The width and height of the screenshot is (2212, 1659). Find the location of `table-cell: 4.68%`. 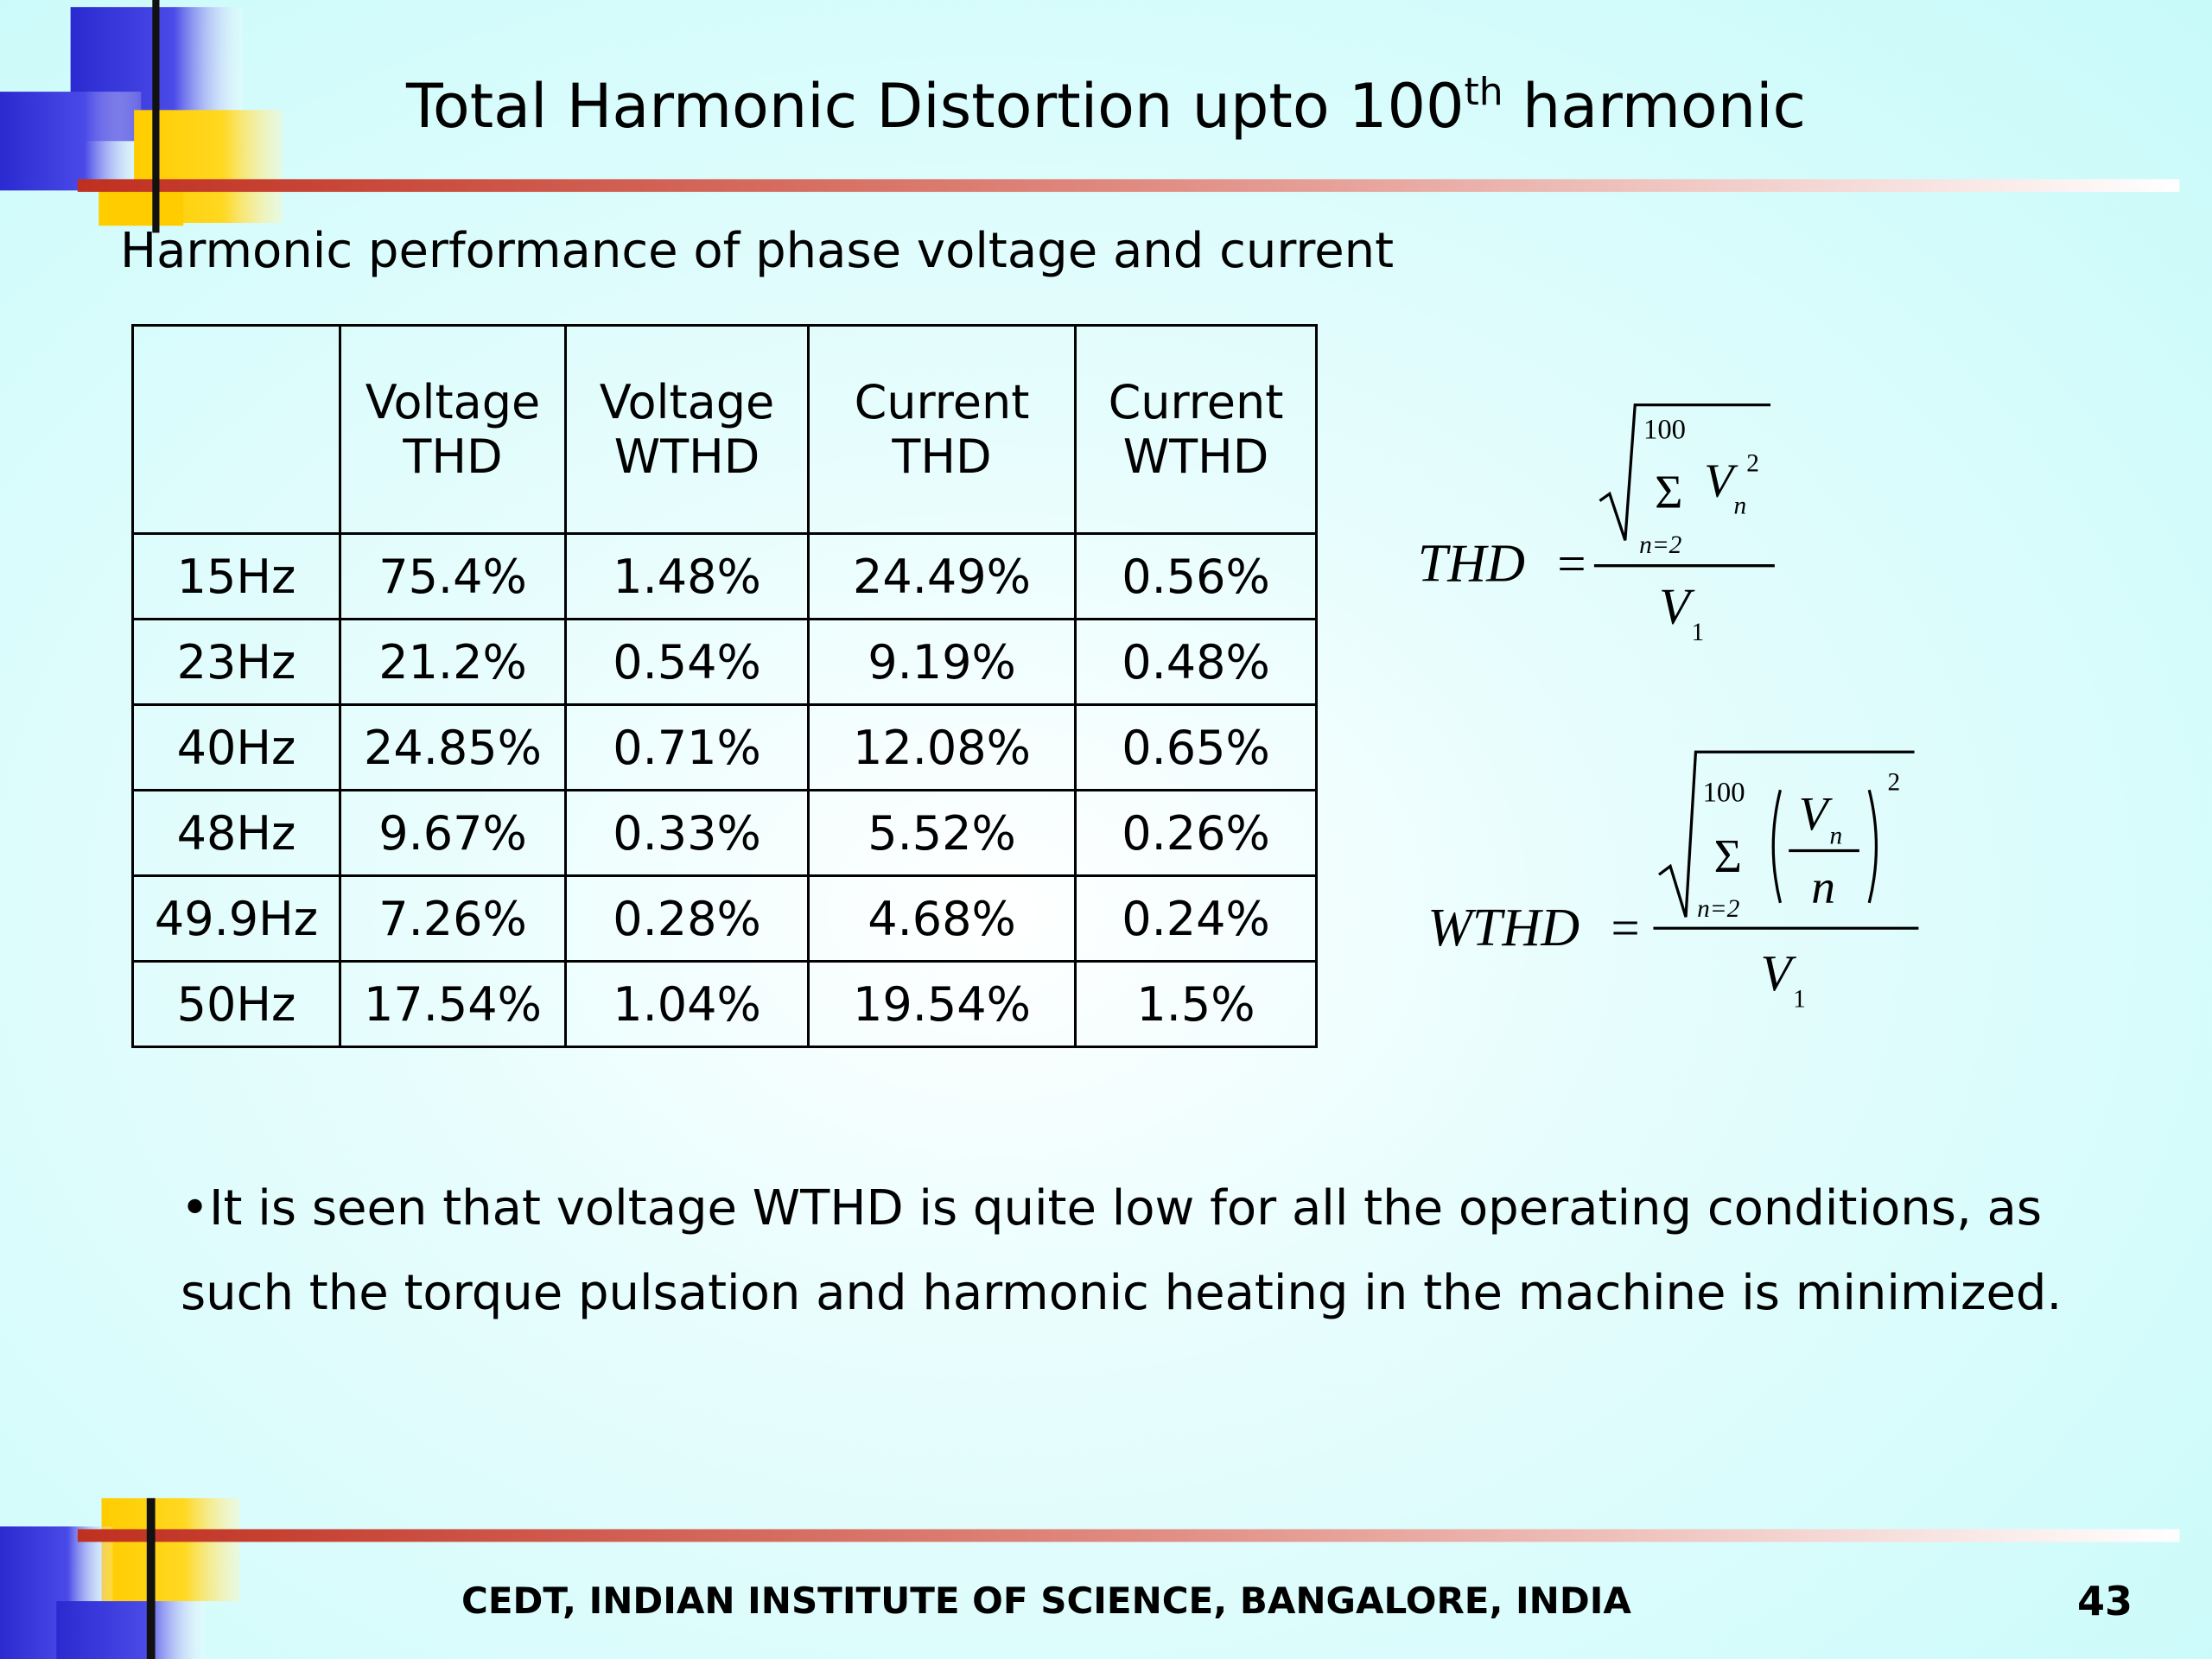

table-cell: 4.68% is located at coordinates (942, 918).